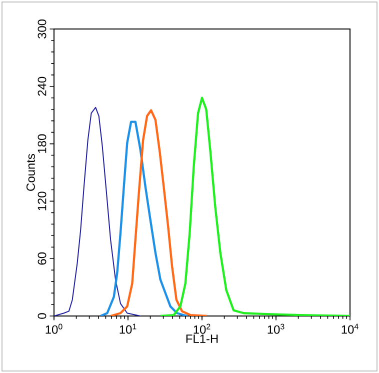 This screenshot has height=373, width=379. I want to click on y-tick-label: 180, so click(42, 143).